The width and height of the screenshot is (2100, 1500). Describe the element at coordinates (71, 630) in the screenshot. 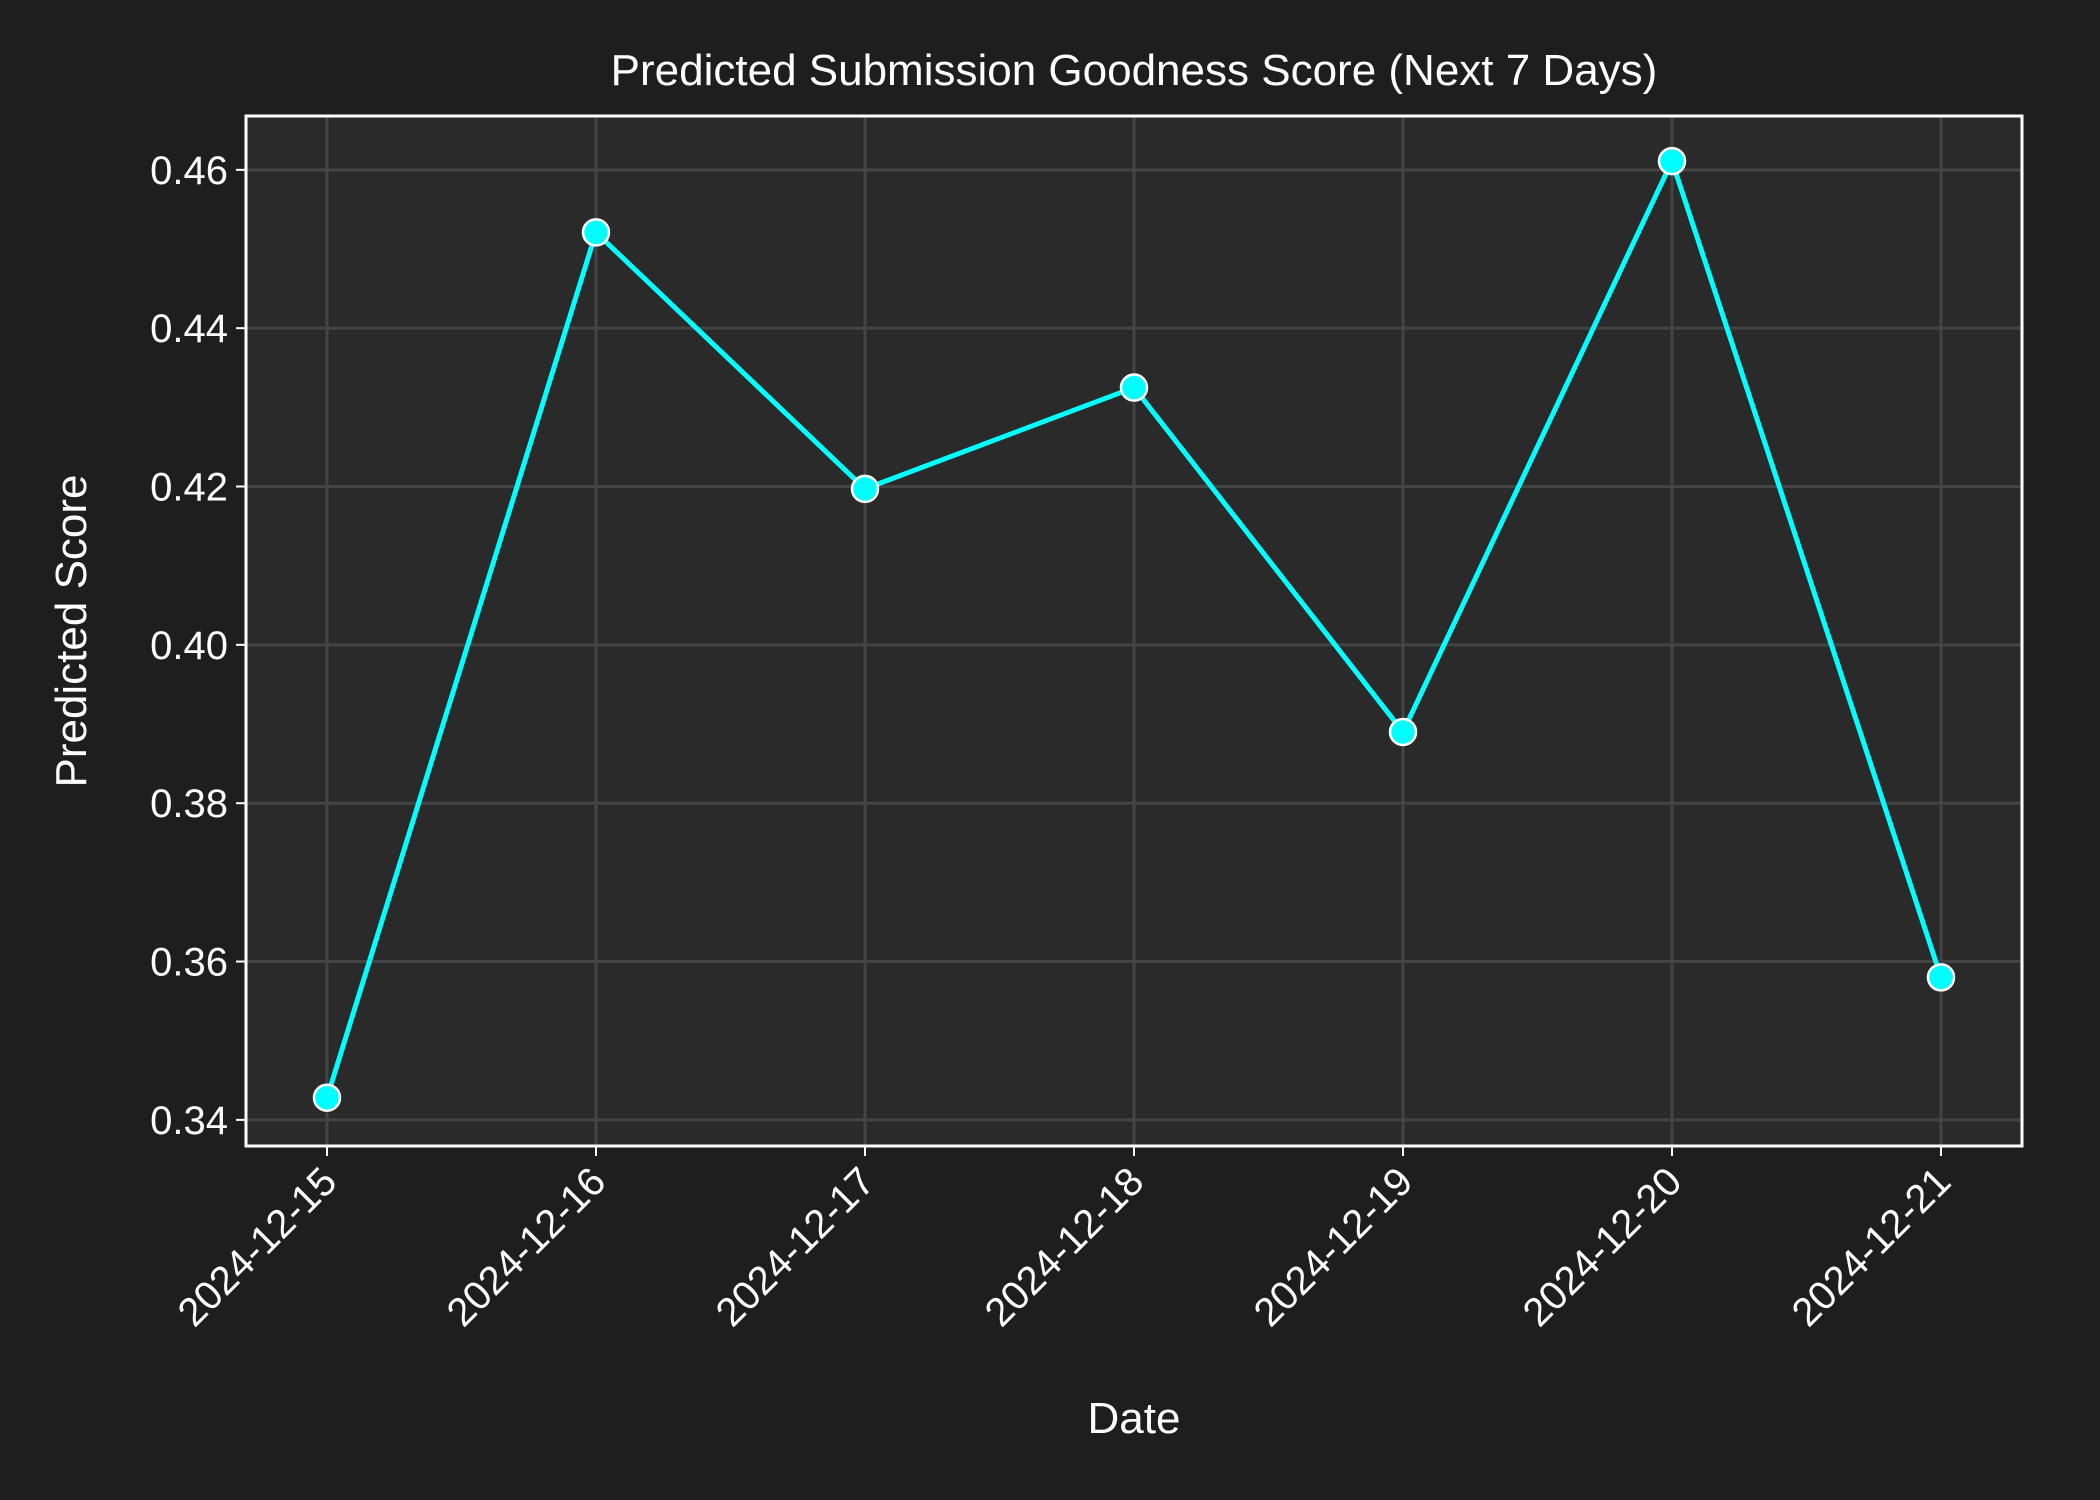

I see `y-axis-label: Predicted Score` at that location.